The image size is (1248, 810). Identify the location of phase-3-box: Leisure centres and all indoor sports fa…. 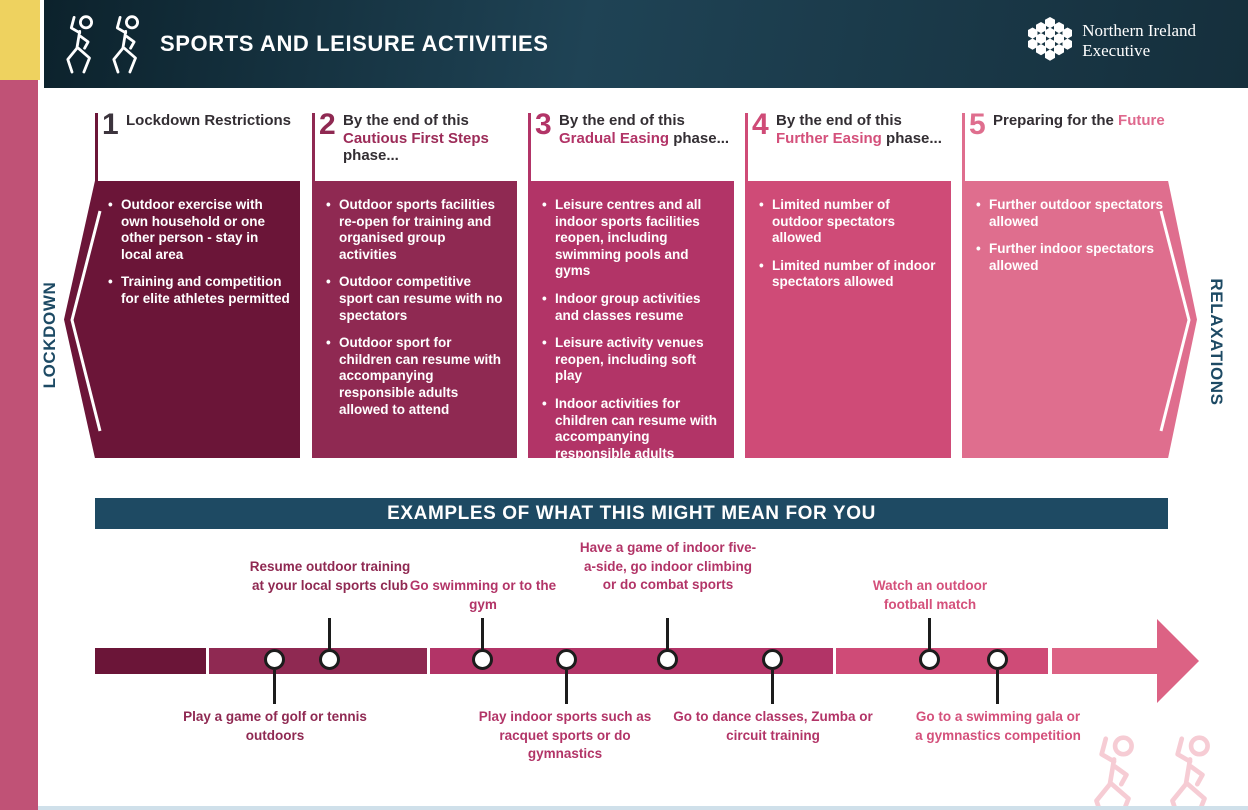
(631, 329).